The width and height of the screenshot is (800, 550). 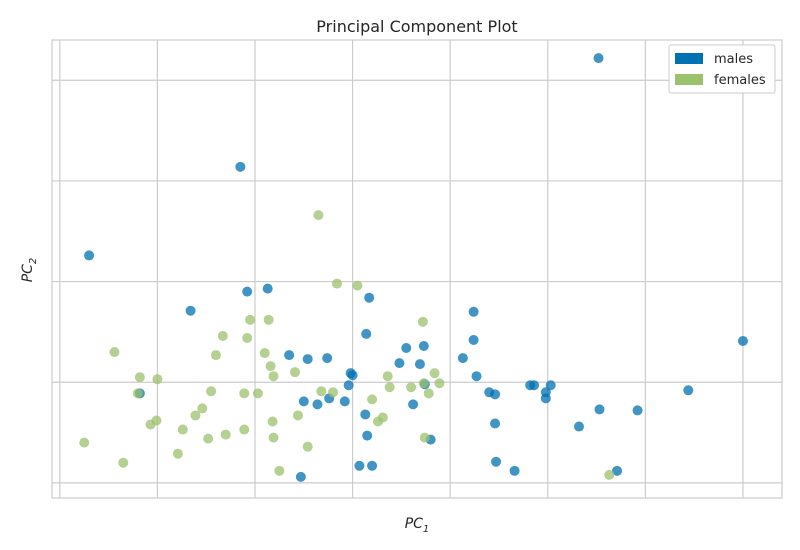 What do you see at coordinates (414, 524) in the screenshot?
I see `x-axis-label-base: PC` at bounding box center [414, 524].